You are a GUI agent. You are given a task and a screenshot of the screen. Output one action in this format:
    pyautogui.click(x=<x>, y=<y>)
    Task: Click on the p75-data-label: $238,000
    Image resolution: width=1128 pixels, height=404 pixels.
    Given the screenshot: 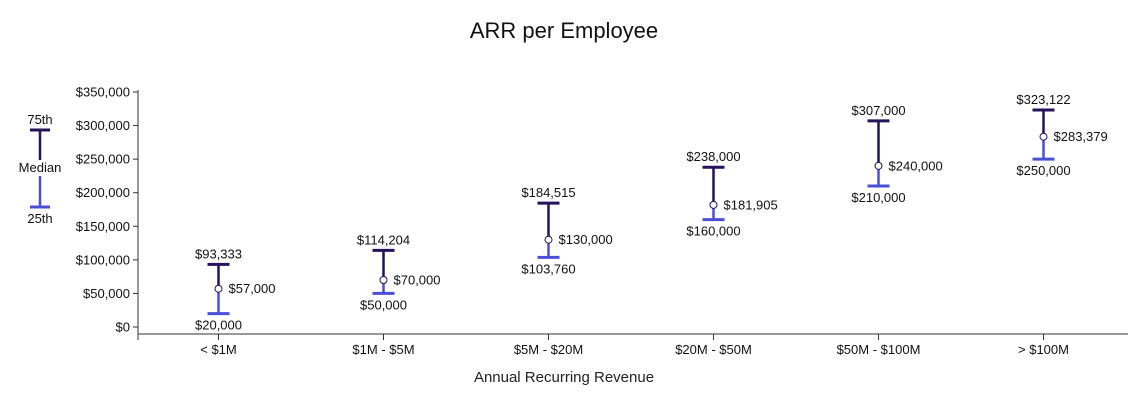 What is the action you would take?
    pyautogui.click(x=713, y=156)
    